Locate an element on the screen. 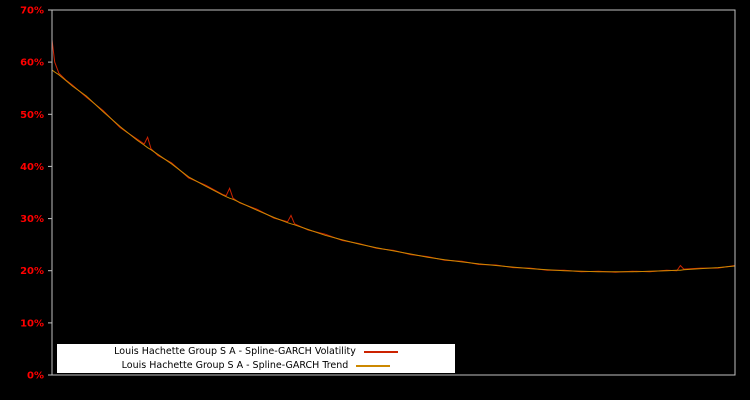 Image resolution: width=750 pixels, height=400 pixels. y-tick-label: 10% is located at coordinates (32, 323).